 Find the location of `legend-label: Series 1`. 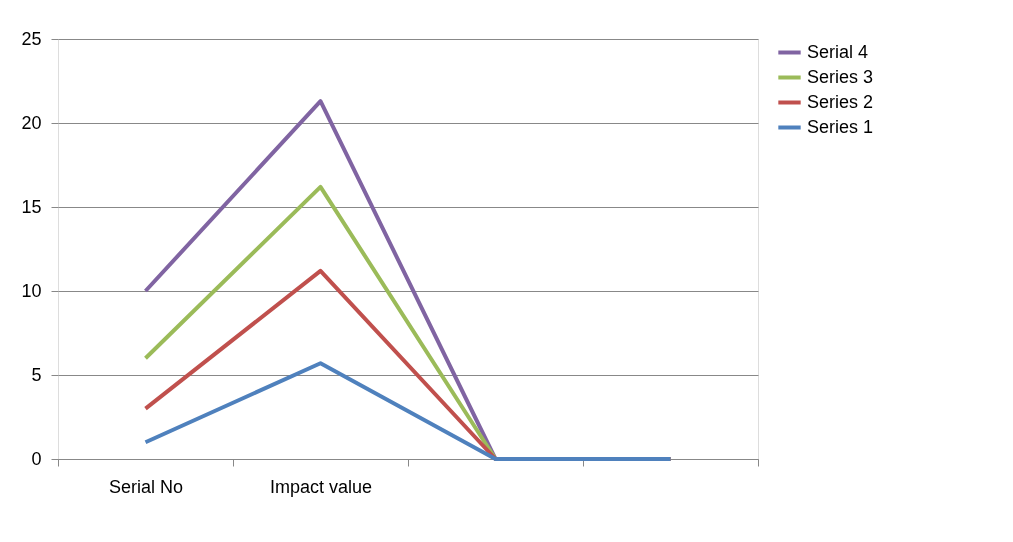

legend-label: Series 1 is located at coordinates (840, 126).